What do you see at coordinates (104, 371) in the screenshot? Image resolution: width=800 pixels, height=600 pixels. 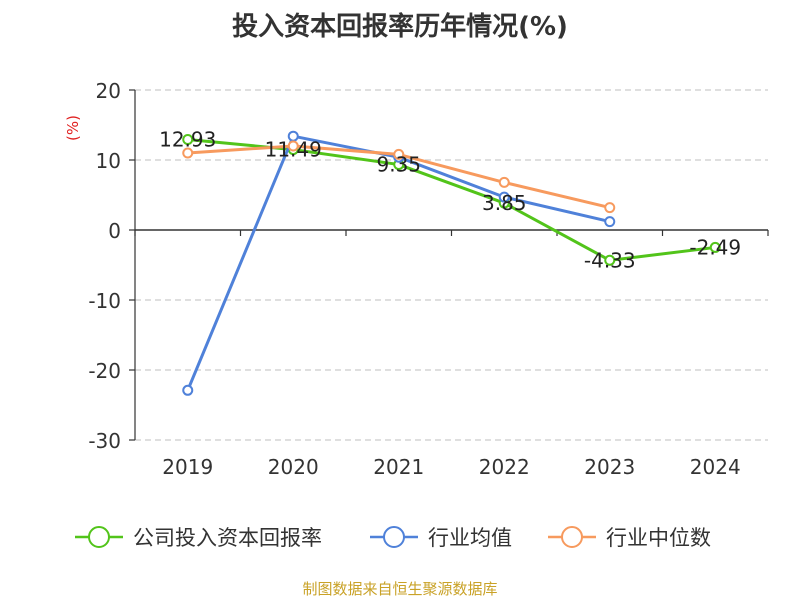 I see `y-tick-label: -20` at bounding box center [104, 371].